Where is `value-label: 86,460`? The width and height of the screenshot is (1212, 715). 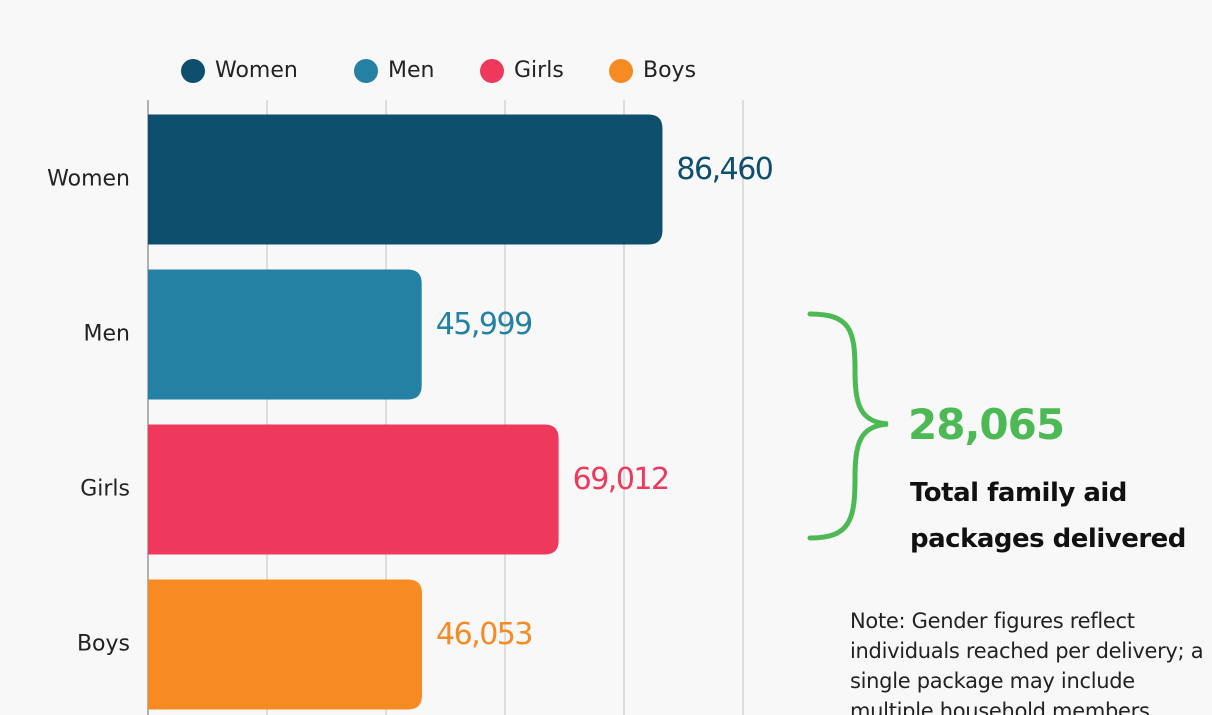 value-label: 86,460 is located at coordinates (724, 169).